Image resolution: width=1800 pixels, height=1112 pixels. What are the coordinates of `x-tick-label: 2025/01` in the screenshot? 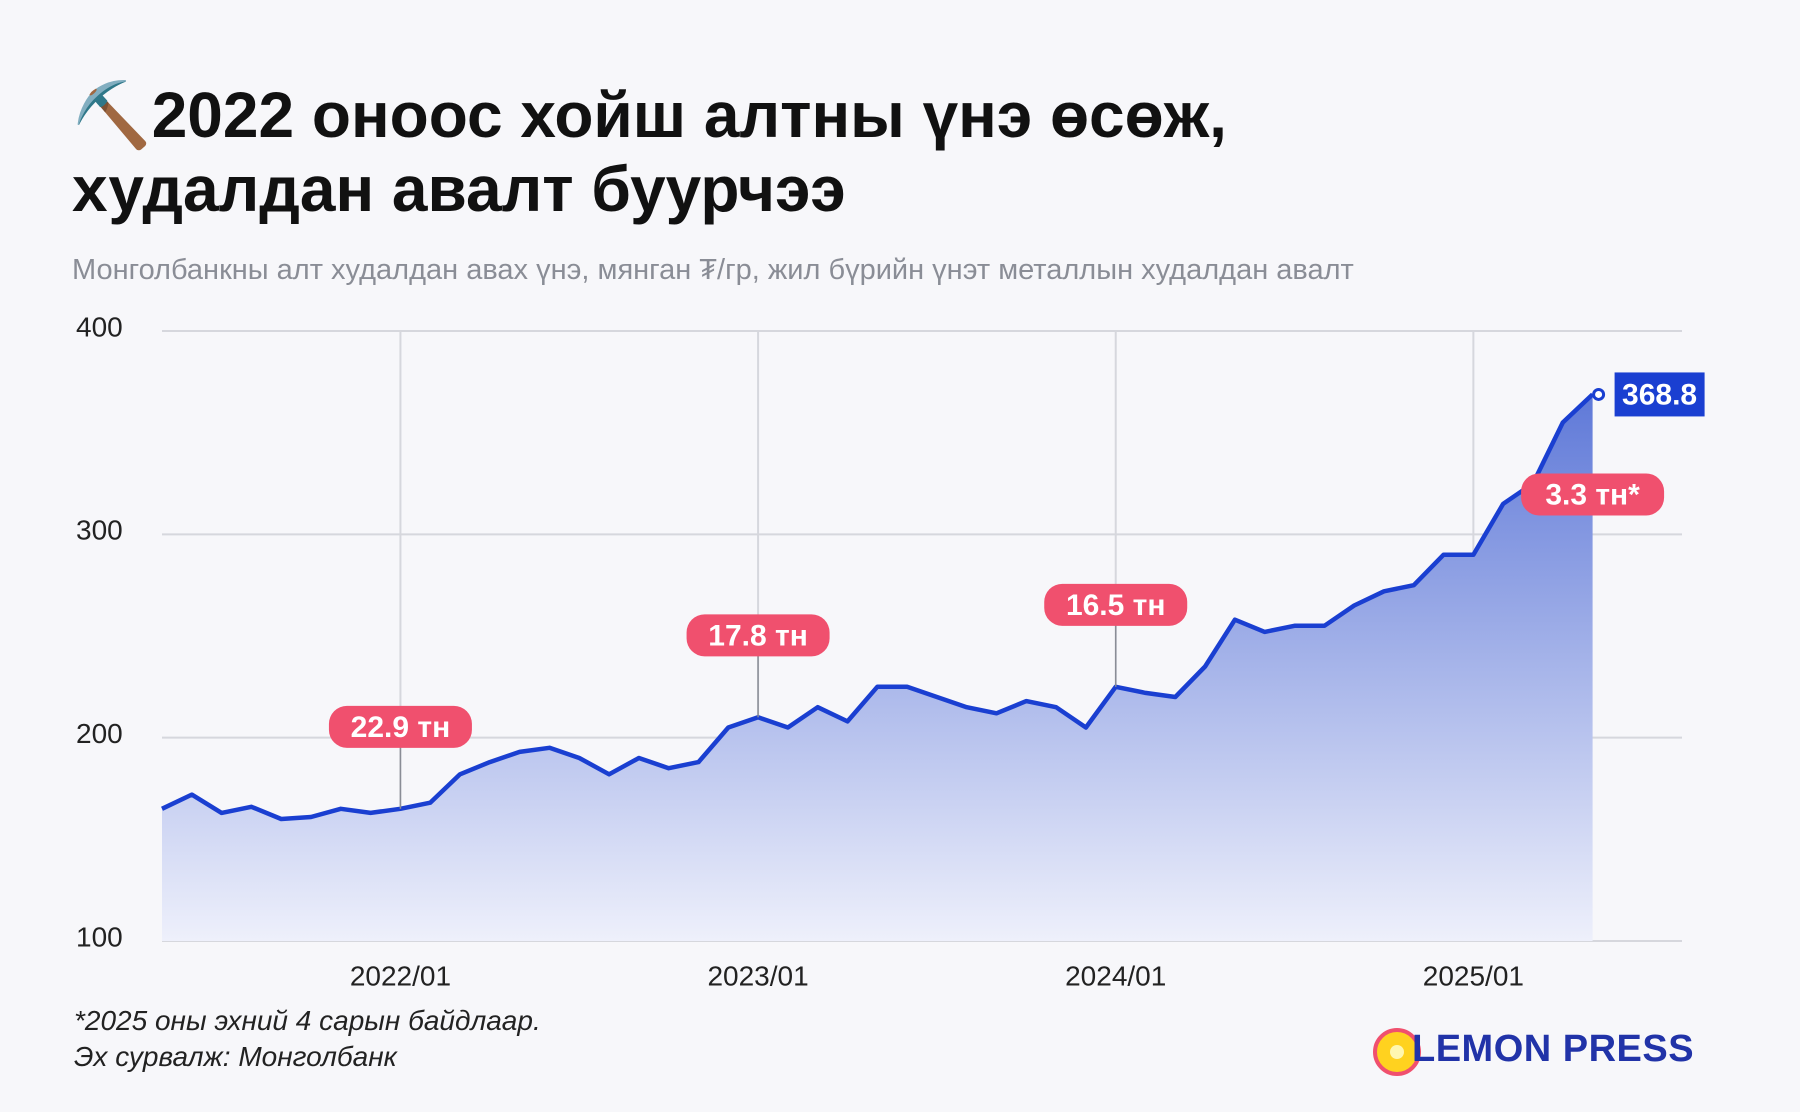 It's located at (1473, 975).